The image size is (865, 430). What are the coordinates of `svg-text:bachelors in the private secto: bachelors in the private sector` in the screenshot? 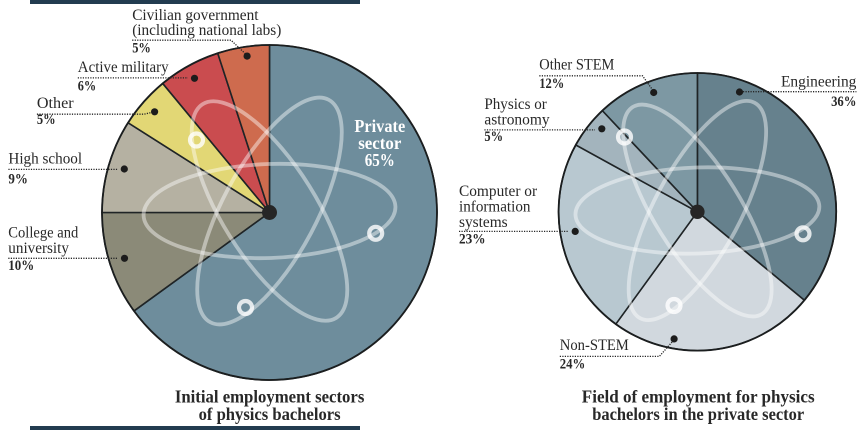 It's located at (698, 414).